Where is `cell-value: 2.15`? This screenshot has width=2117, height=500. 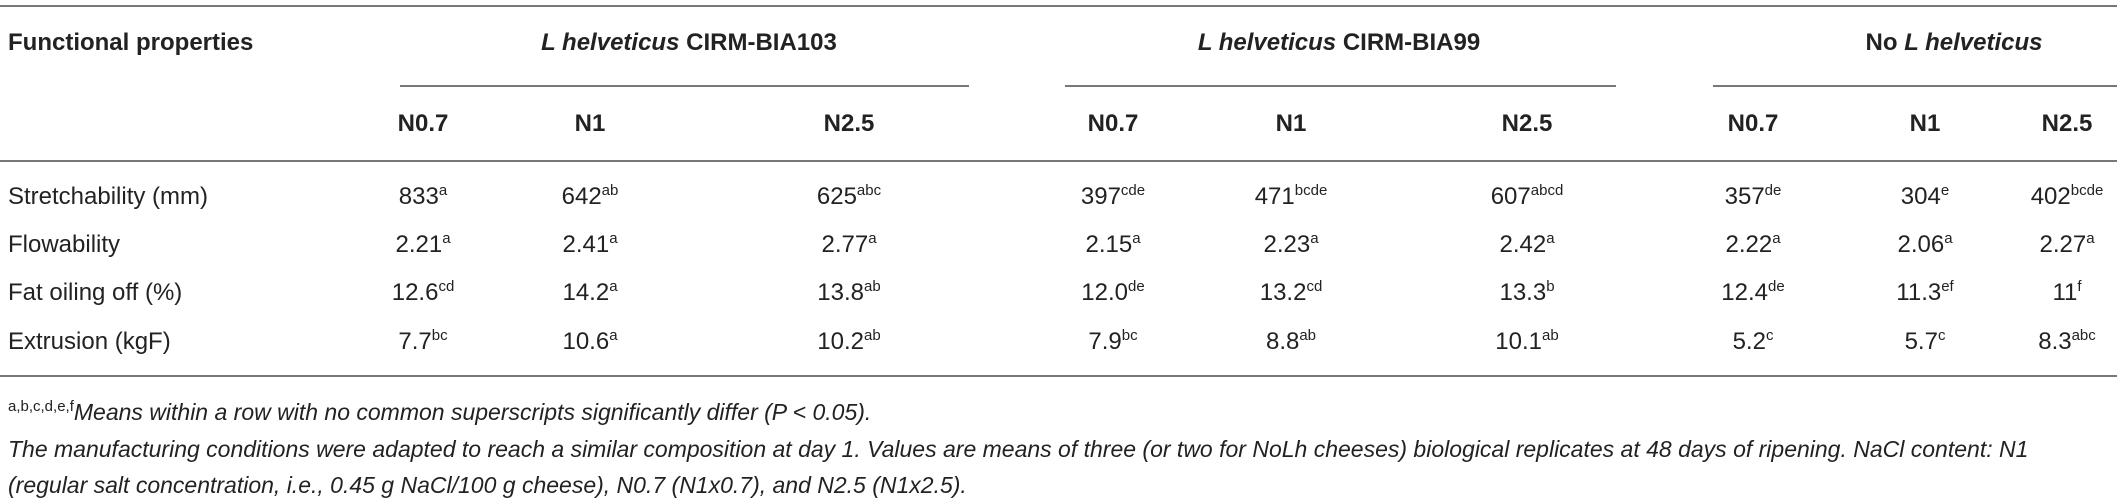 cell-value: 2.15 is located at coordinates (1109, 244).